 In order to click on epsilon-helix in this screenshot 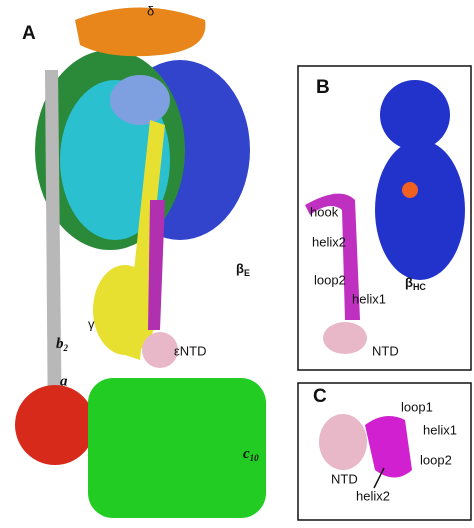, I will do `click(156, 265)`.